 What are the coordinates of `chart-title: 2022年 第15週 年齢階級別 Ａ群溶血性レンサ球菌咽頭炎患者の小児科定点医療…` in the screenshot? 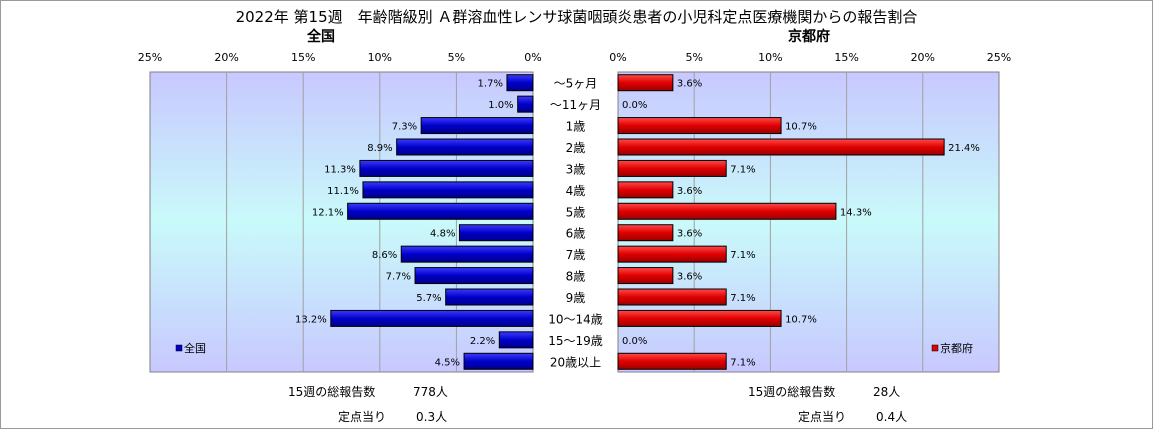 It's located at (576, 17).